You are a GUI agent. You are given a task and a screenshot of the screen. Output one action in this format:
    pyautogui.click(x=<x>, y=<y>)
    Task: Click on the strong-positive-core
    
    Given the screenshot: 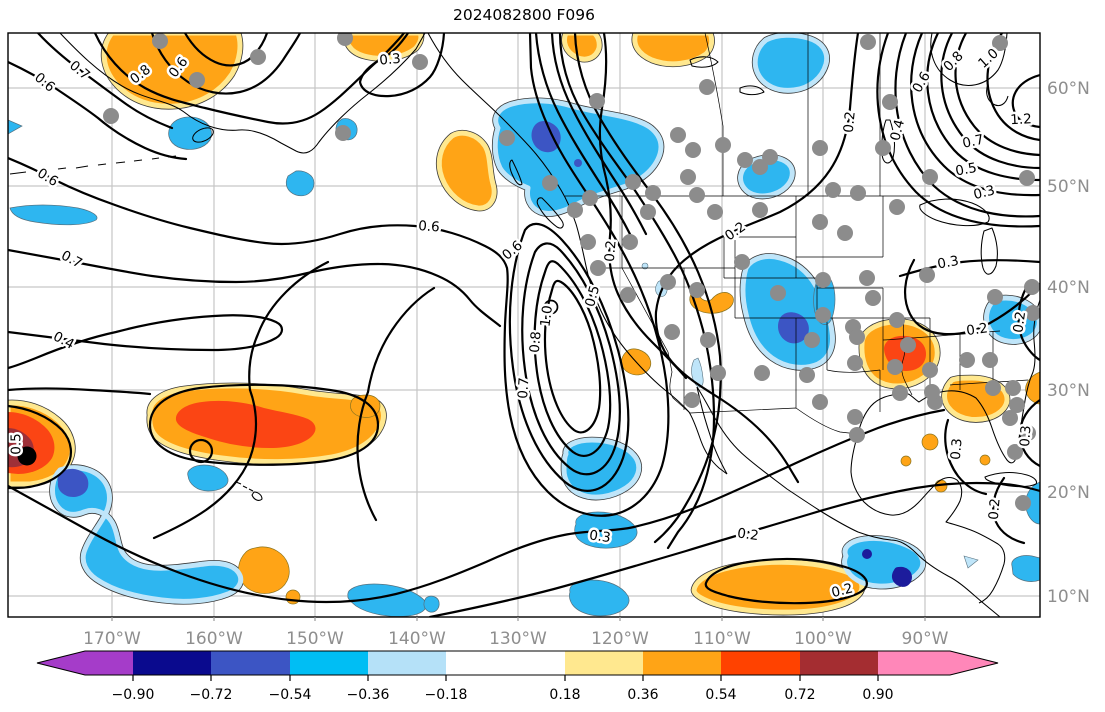 What is the action you would take?
    pyautogui.click(x=245, y=424)
    